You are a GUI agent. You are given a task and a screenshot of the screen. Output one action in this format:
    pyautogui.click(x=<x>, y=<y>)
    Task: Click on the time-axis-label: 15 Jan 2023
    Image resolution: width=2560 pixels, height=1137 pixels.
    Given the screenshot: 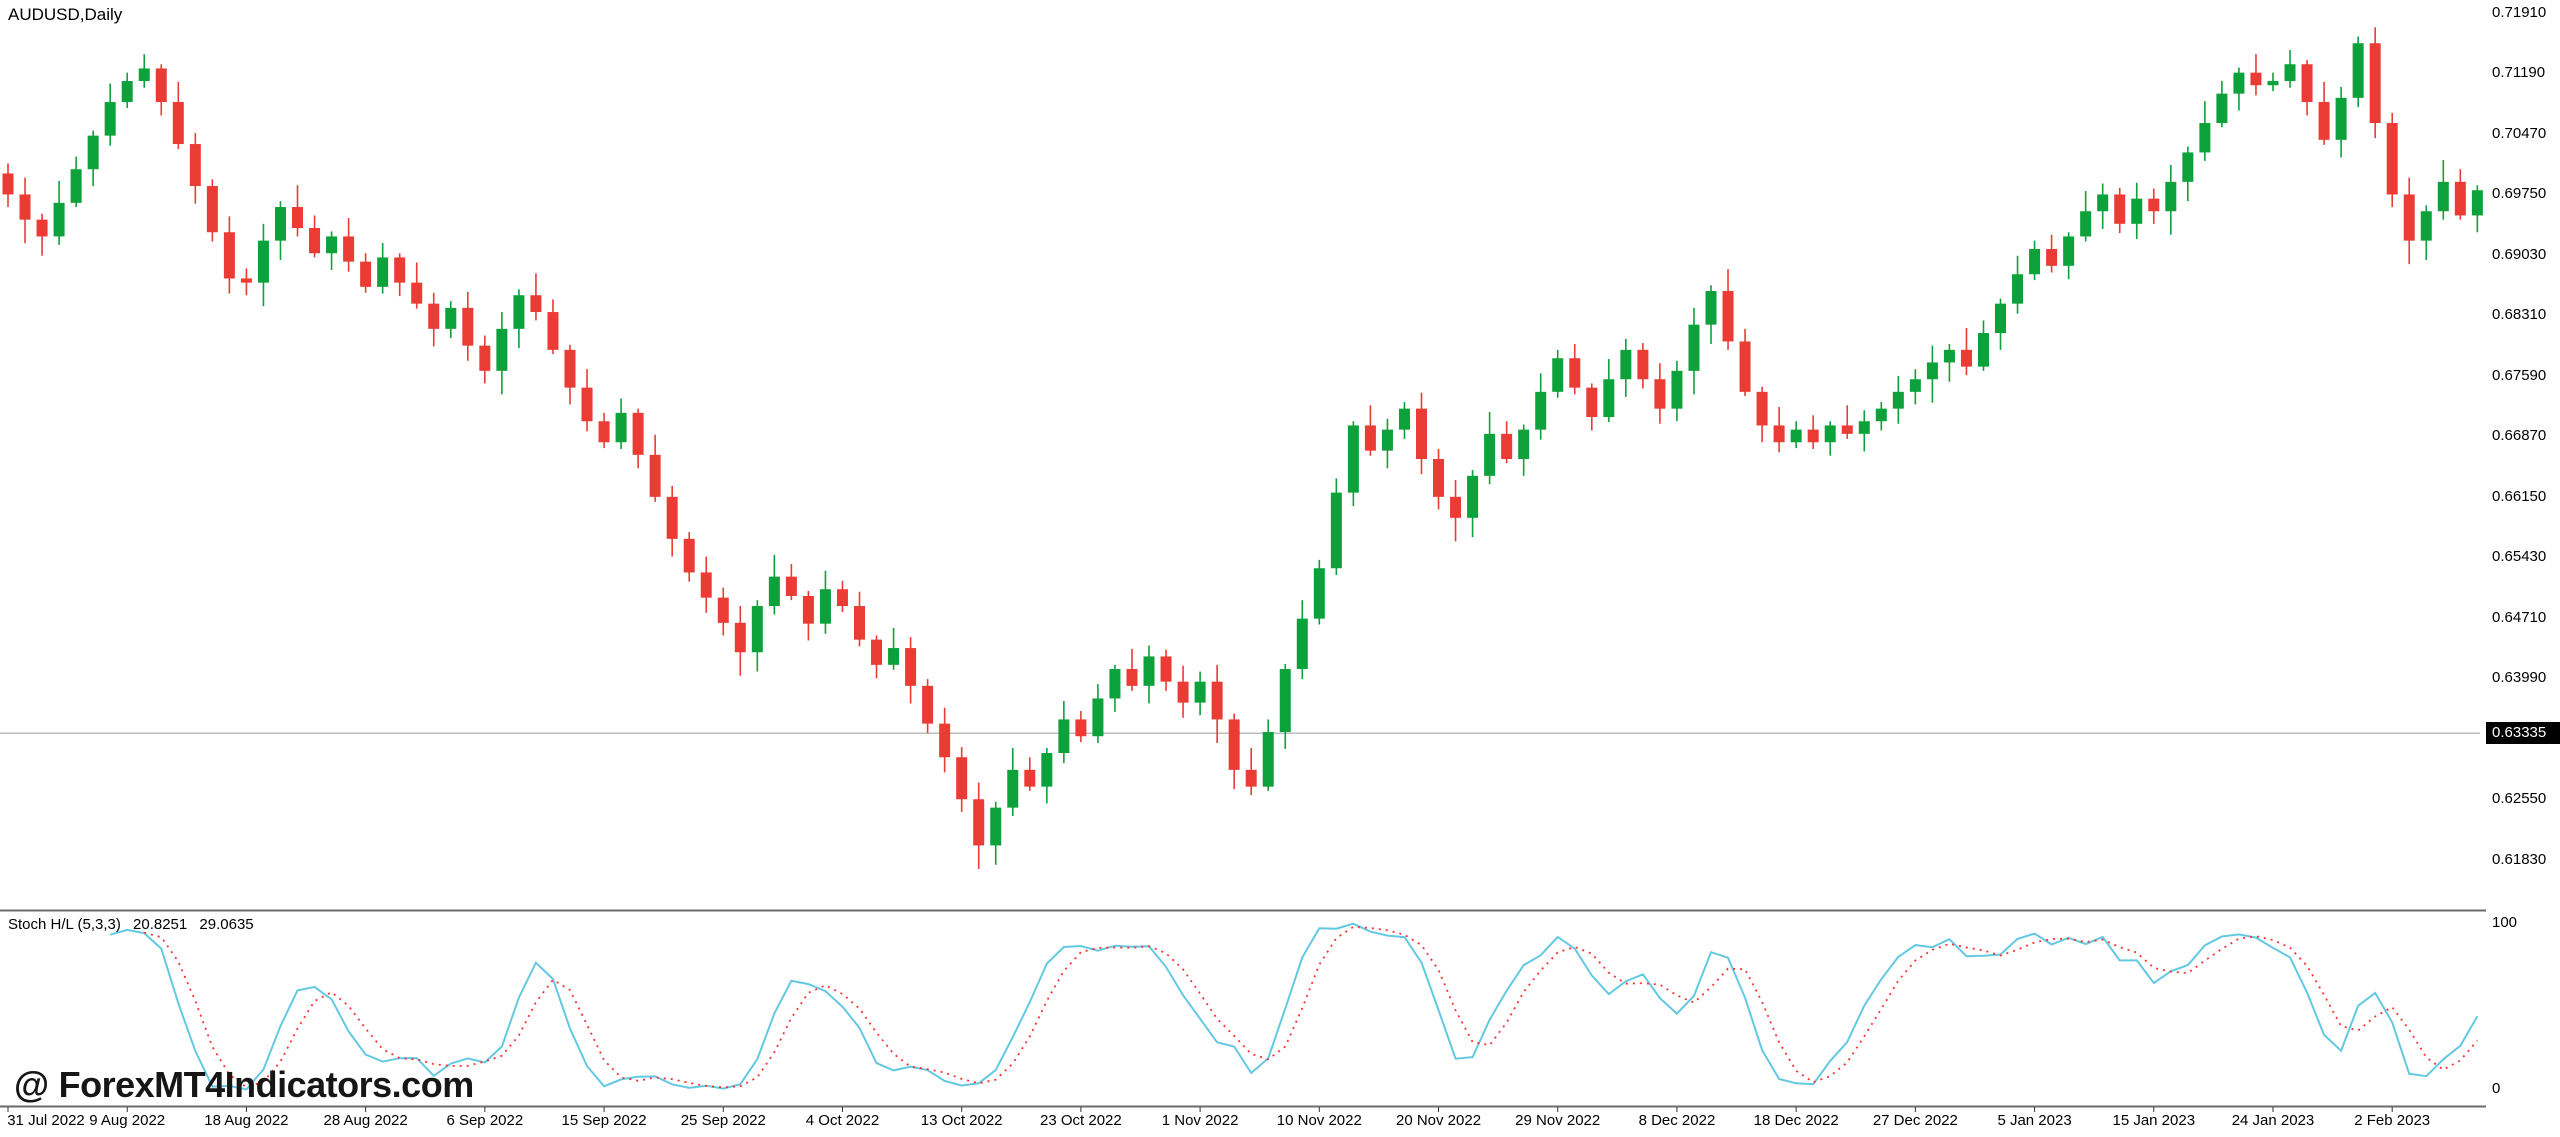 What is the action you would take?
    pyautogui.click(x=2154, y=1120)
    